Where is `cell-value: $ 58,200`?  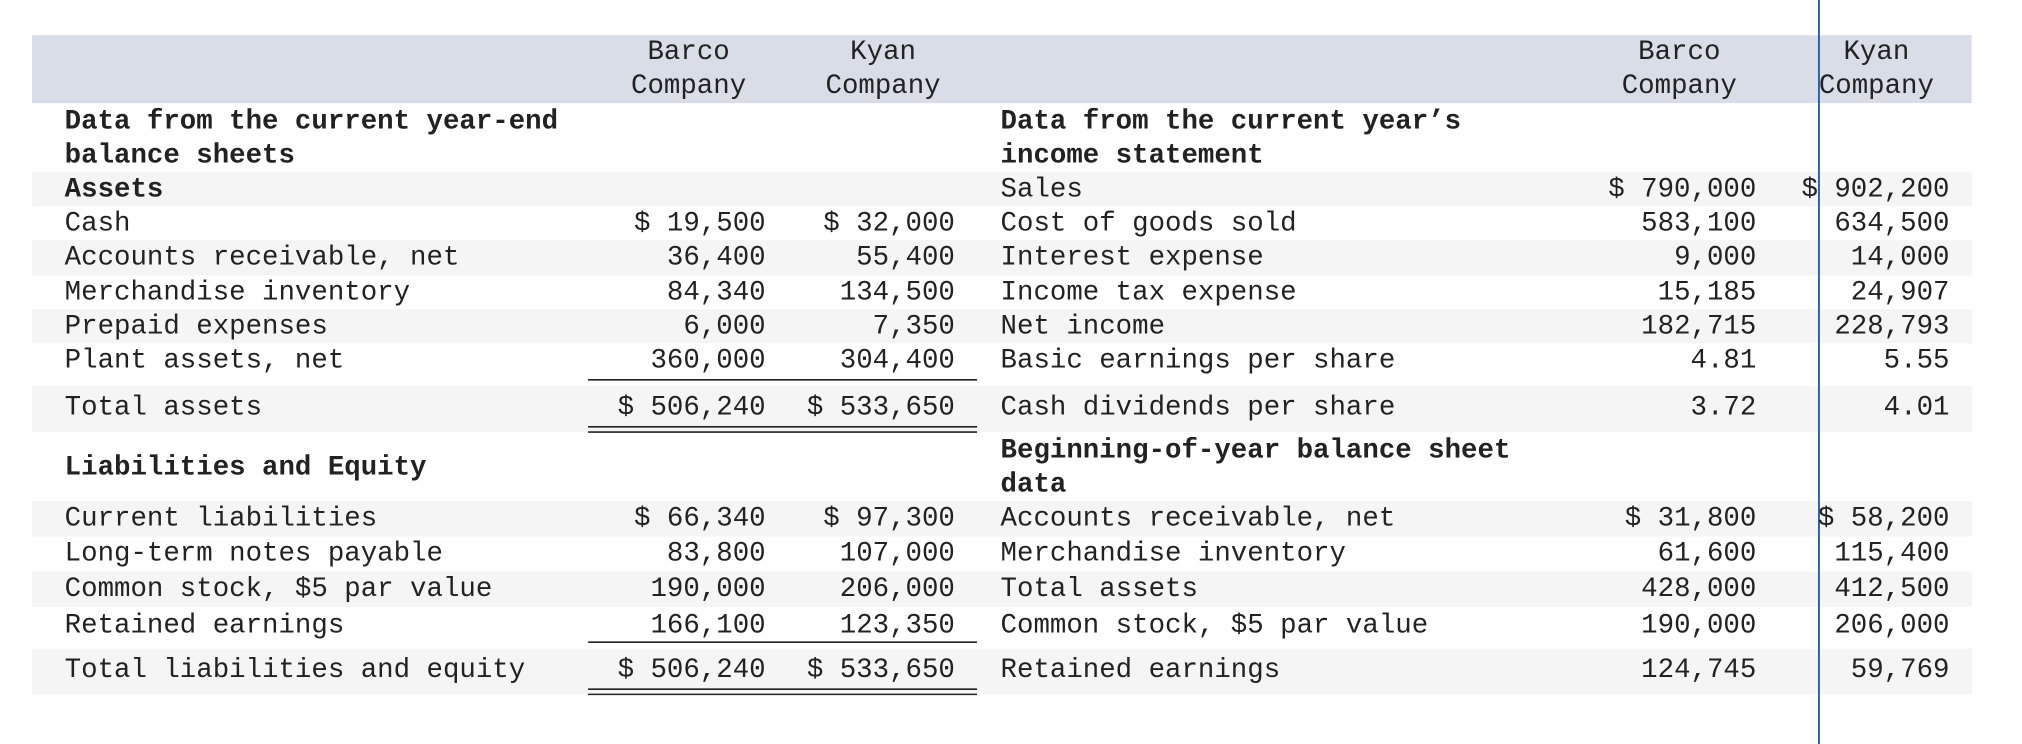
cell-value: $ 58,200 is located at coordinates (1884, 518).